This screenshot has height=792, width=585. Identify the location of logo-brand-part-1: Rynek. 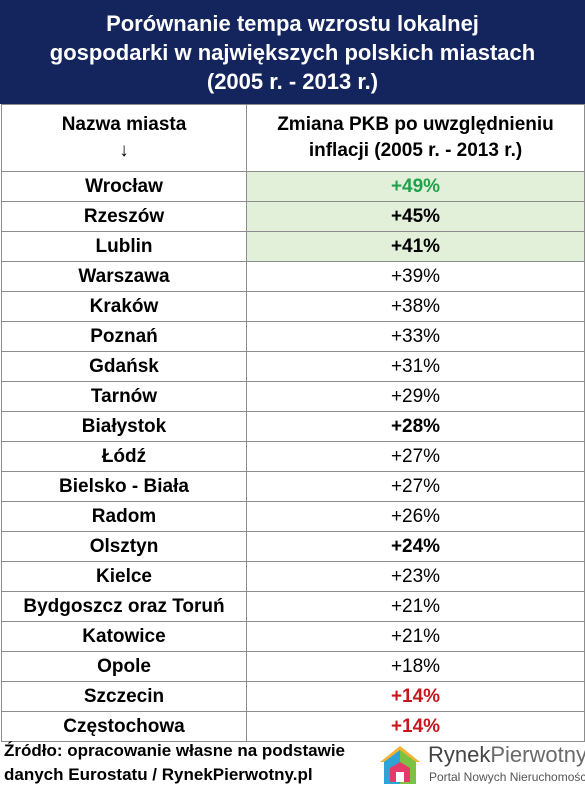
(459, 754).